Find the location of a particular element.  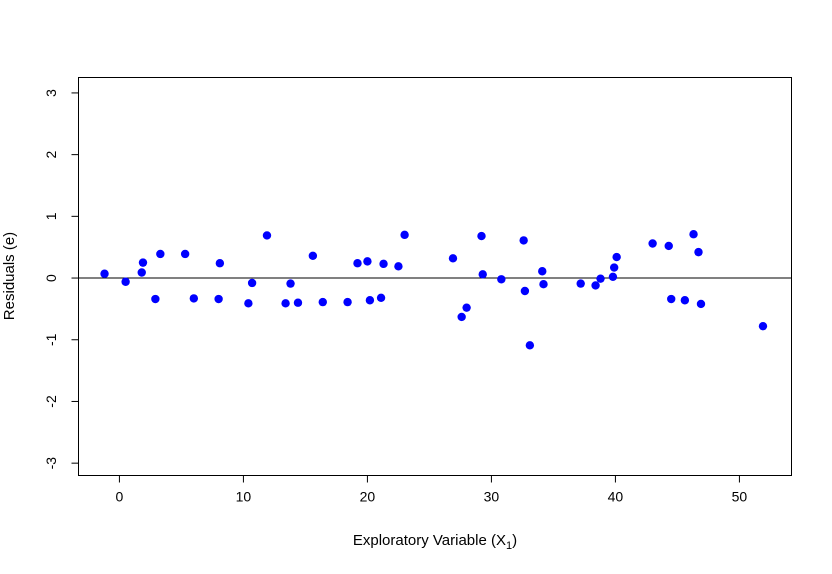

y-tick-label: -3 is located at coordinates (51, 463).